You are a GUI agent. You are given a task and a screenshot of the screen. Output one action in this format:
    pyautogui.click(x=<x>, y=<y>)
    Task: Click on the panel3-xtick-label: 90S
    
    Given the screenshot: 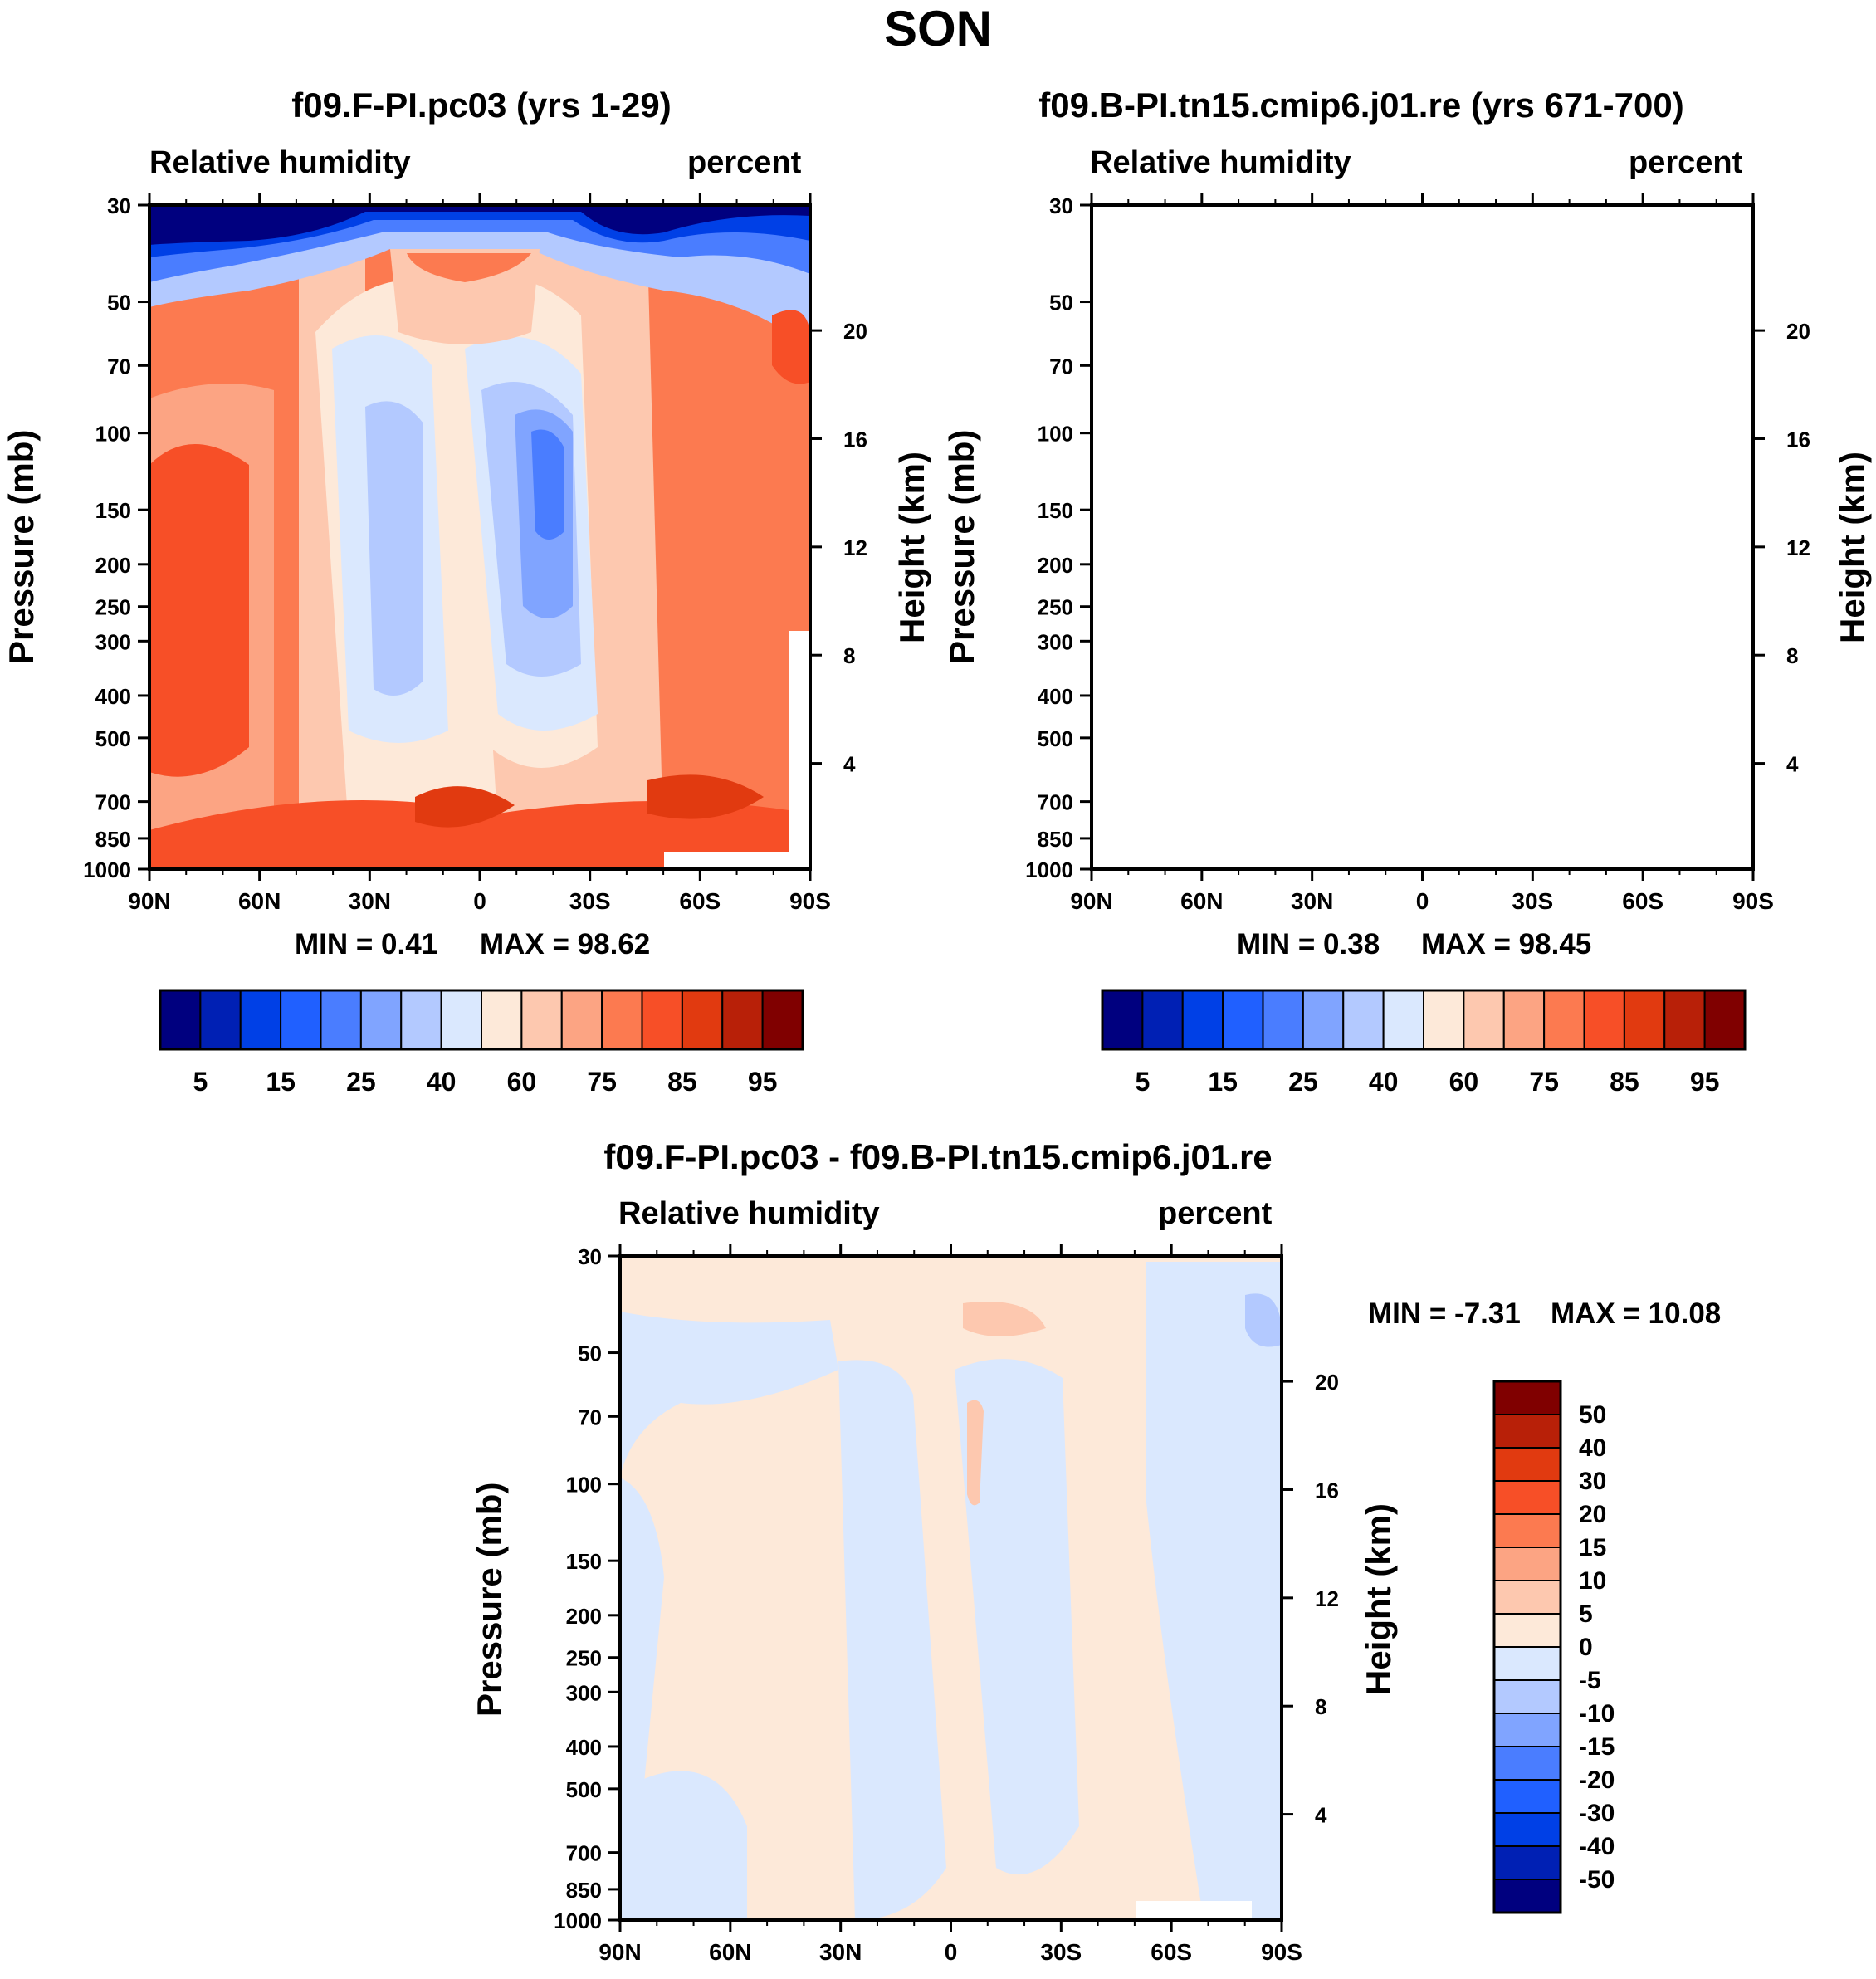 What is the action you would take?
    pyautogui.click(x=1281, y=1952)
    